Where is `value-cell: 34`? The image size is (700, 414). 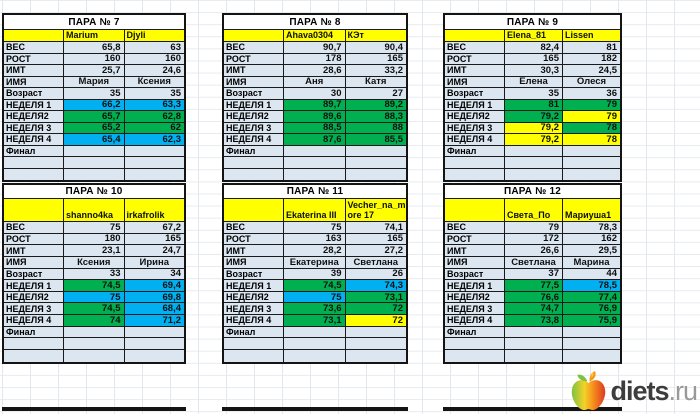 value-cell: 34 is located at coordinates (175, 274).